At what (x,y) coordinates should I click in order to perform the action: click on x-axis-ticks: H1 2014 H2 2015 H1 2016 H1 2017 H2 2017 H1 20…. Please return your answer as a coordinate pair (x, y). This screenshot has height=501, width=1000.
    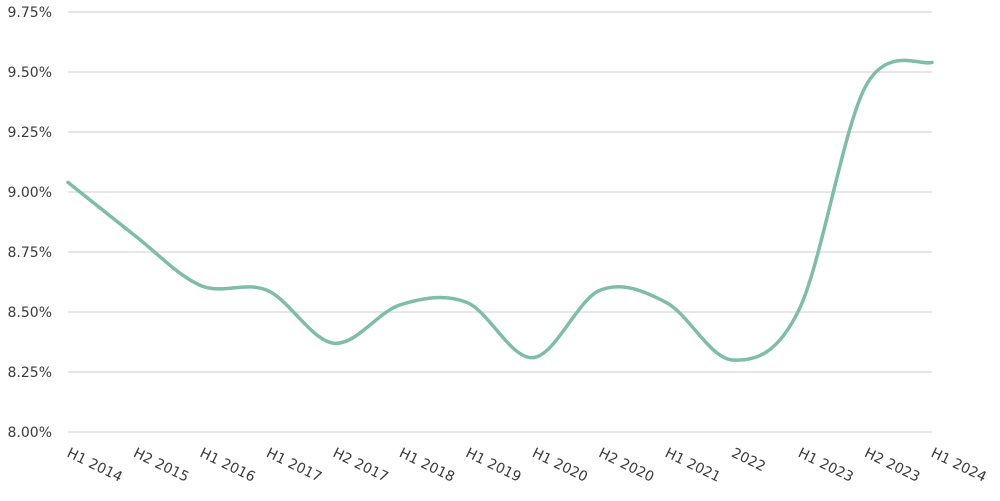
    Looking at the image, I should click on (526, 465).